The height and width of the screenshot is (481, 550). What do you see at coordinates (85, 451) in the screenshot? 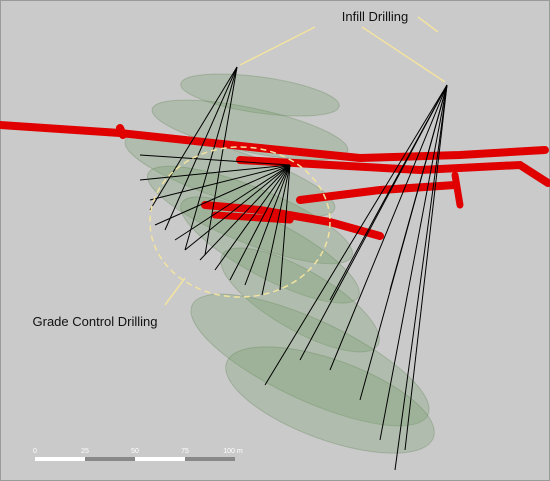
I see `scale-label: 25` at bounding box center [85, 451].